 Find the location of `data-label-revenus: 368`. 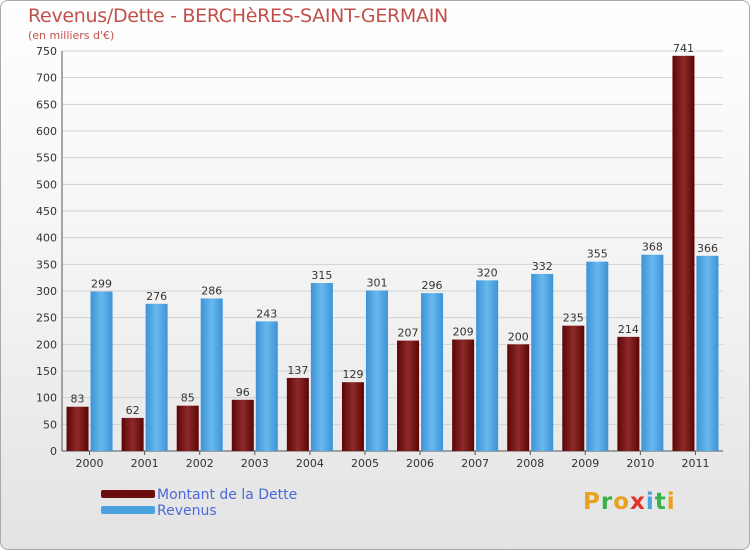

data-label-revenus: 368 is located at coordinates (652, 247).